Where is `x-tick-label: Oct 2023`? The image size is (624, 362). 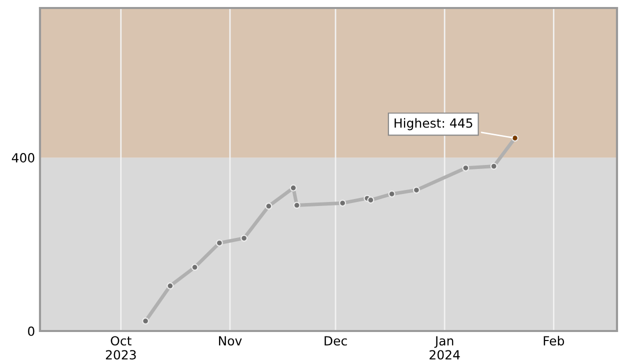 x-tick-label: Oct 2023 is located at coordinates (121, 348).